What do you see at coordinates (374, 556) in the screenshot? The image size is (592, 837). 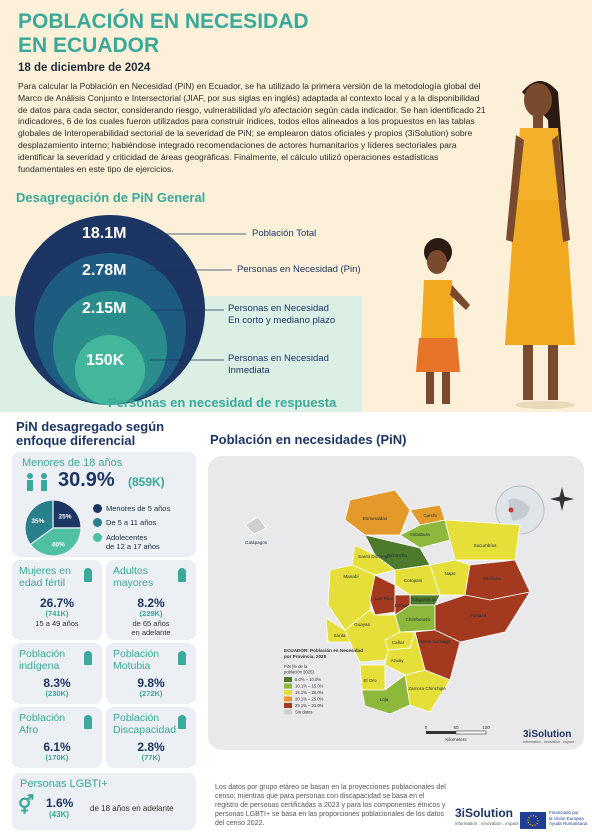 I see `province-label: Santo Domingo` at bounding box center [374, 556].